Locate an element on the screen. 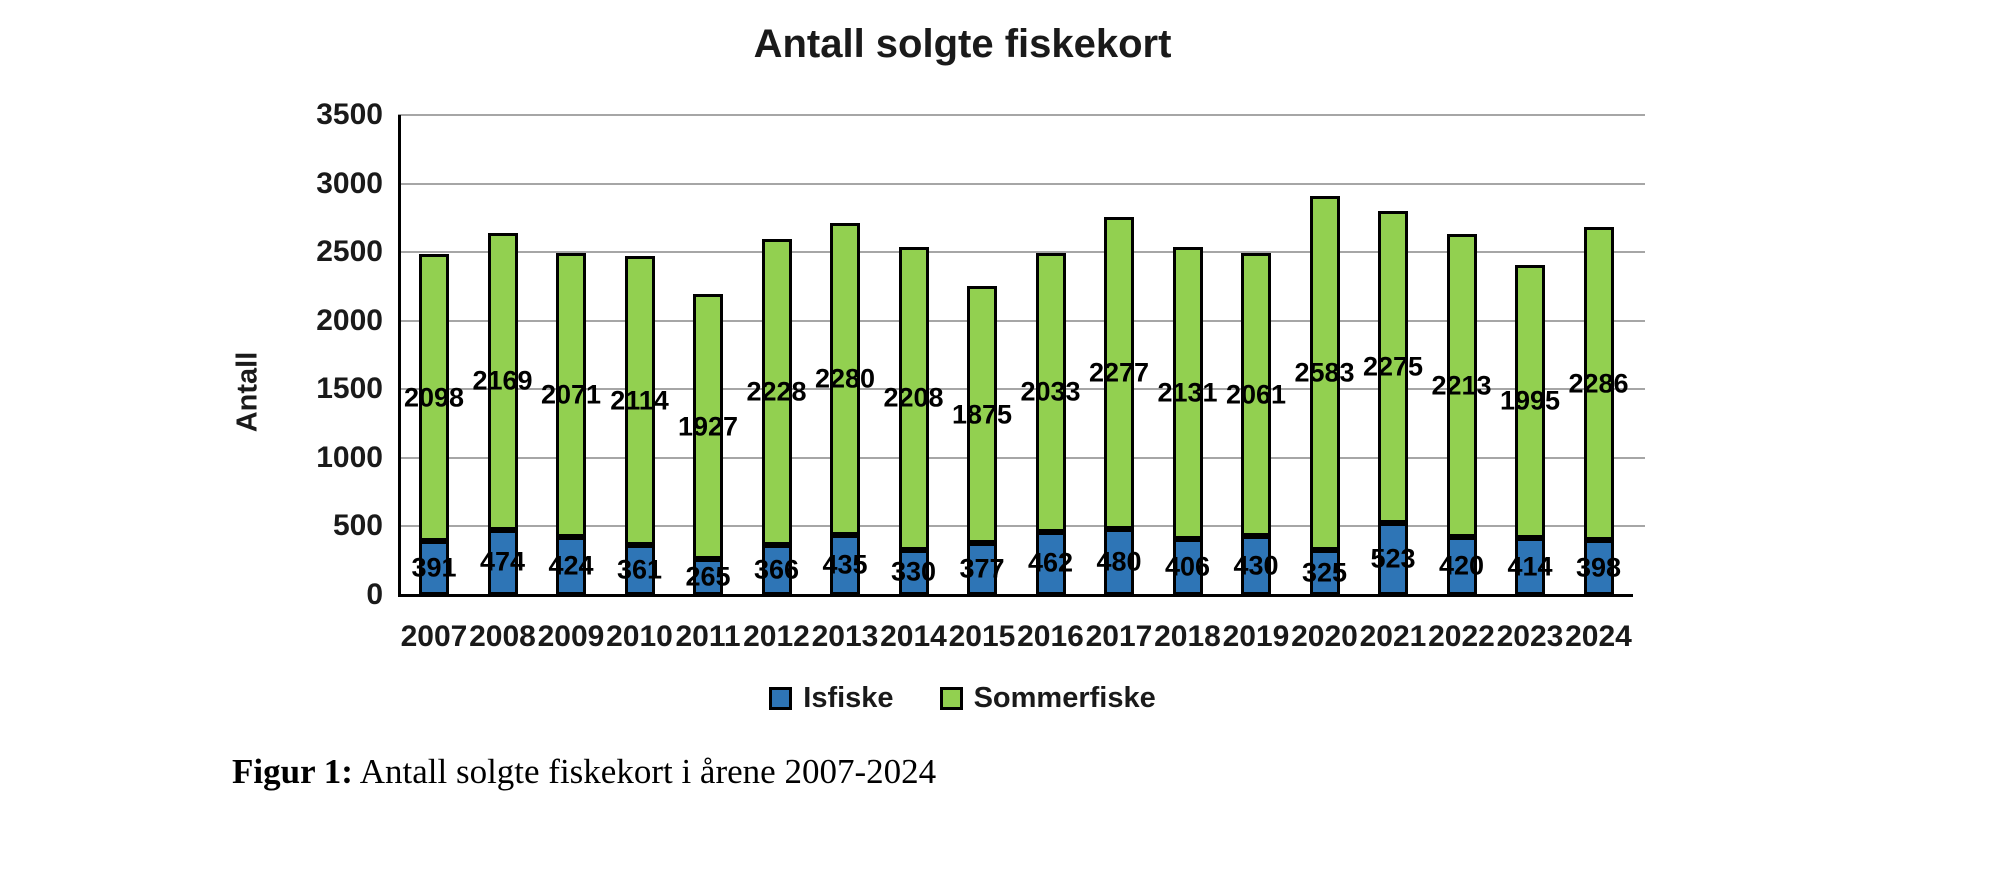 The image size is (2000, 889). data-label-sommerfiske-2019: 2061 is located at coordinates (1256, 394).